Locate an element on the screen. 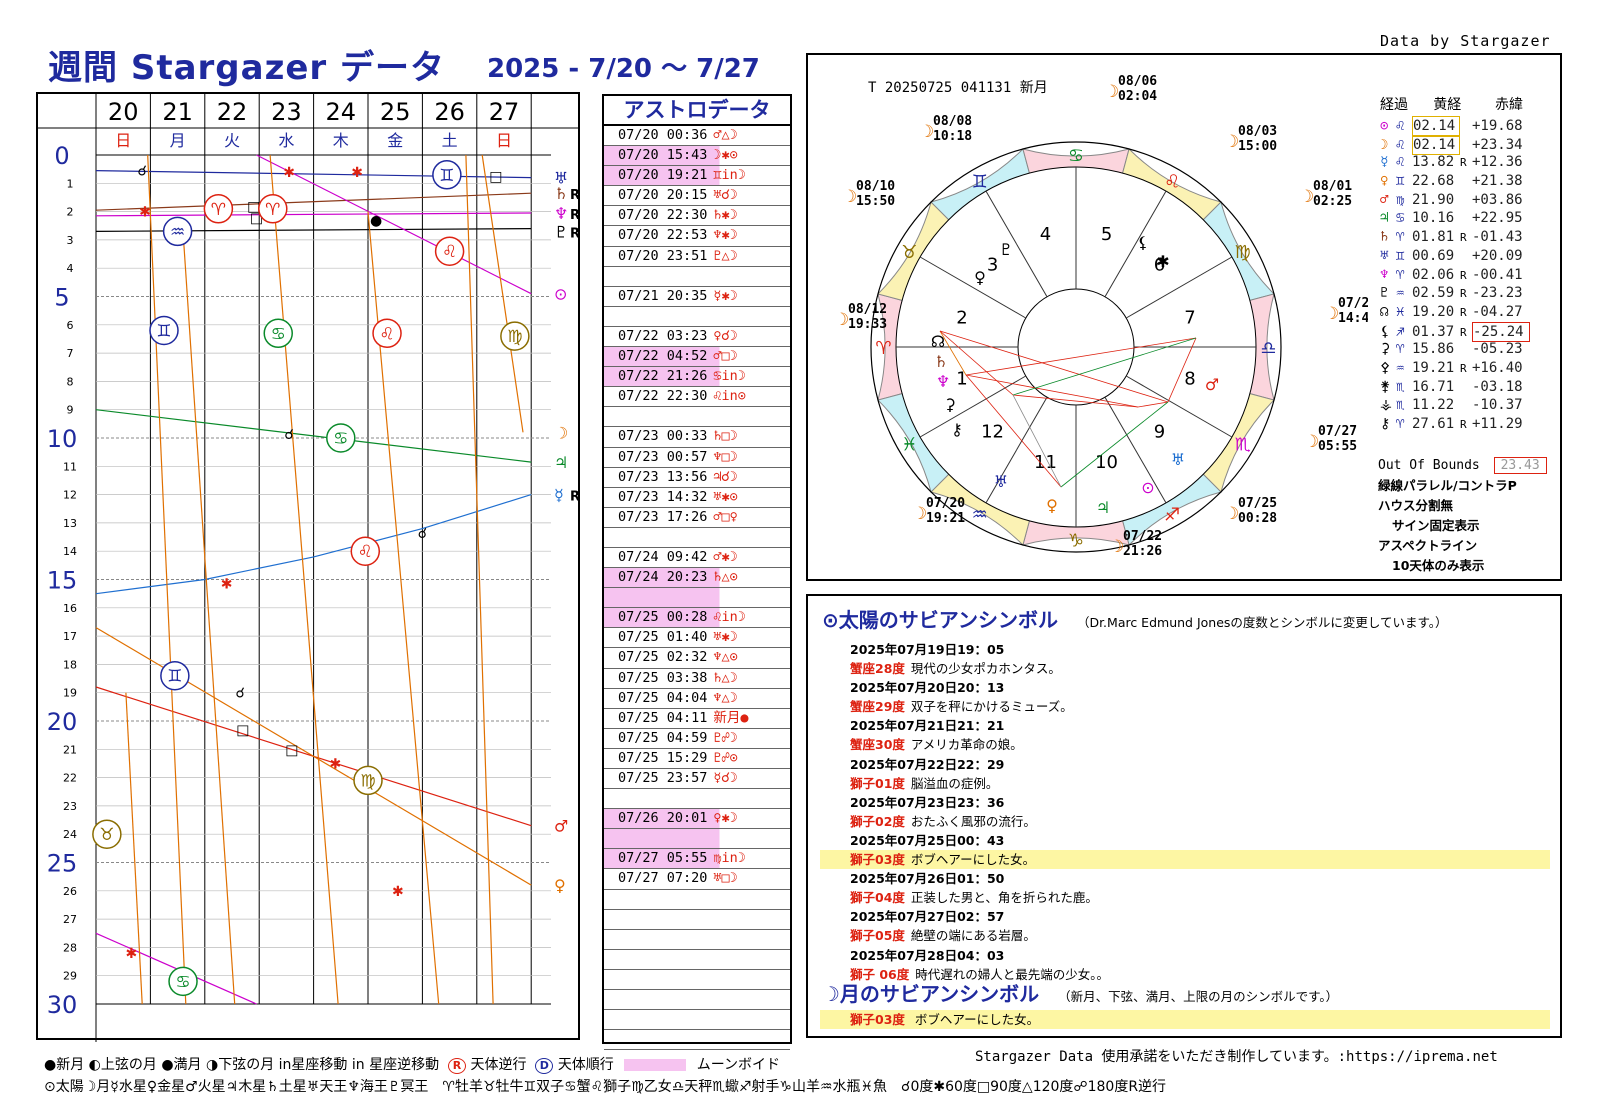 The width and height of the screenshot is (1600, 1120). moon-time: 05:55 is located at coordinates (1337, 446).